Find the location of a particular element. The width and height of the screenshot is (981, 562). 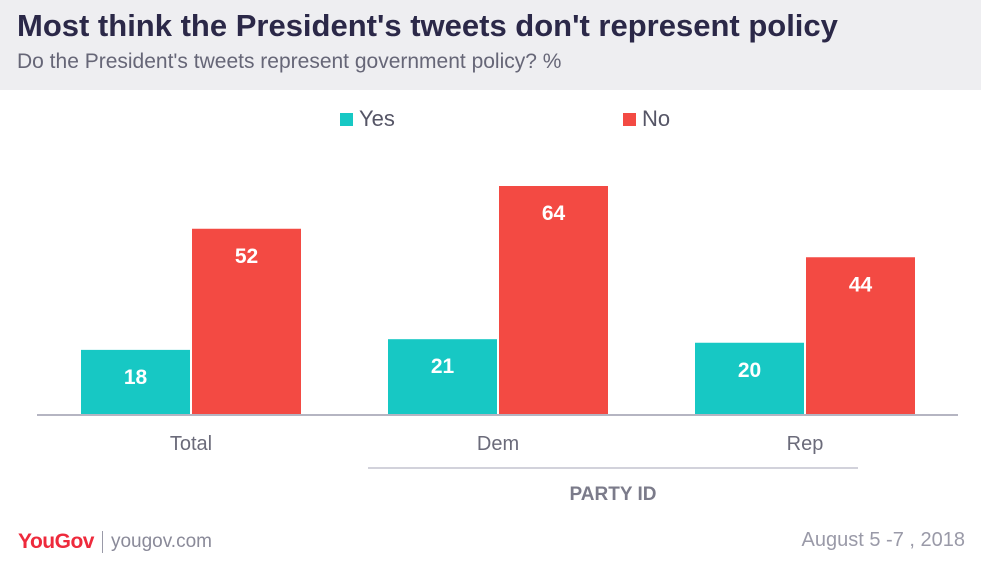

bar-yes-total is located at coordinates (135, 381).